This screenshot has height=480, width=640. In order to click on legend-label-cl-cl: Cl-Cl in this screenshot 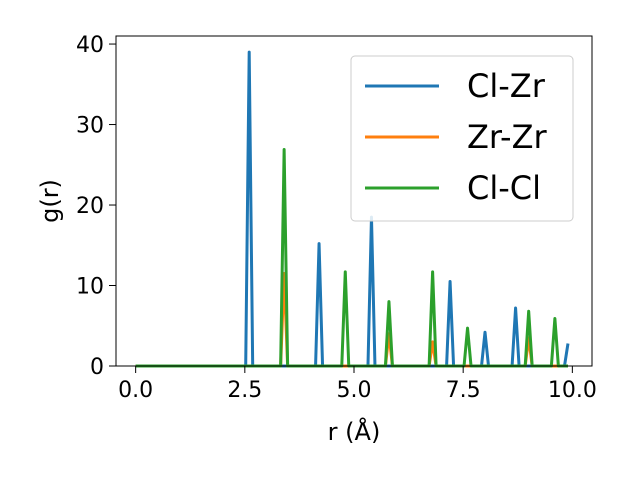, I will do `click(504, 188)`.